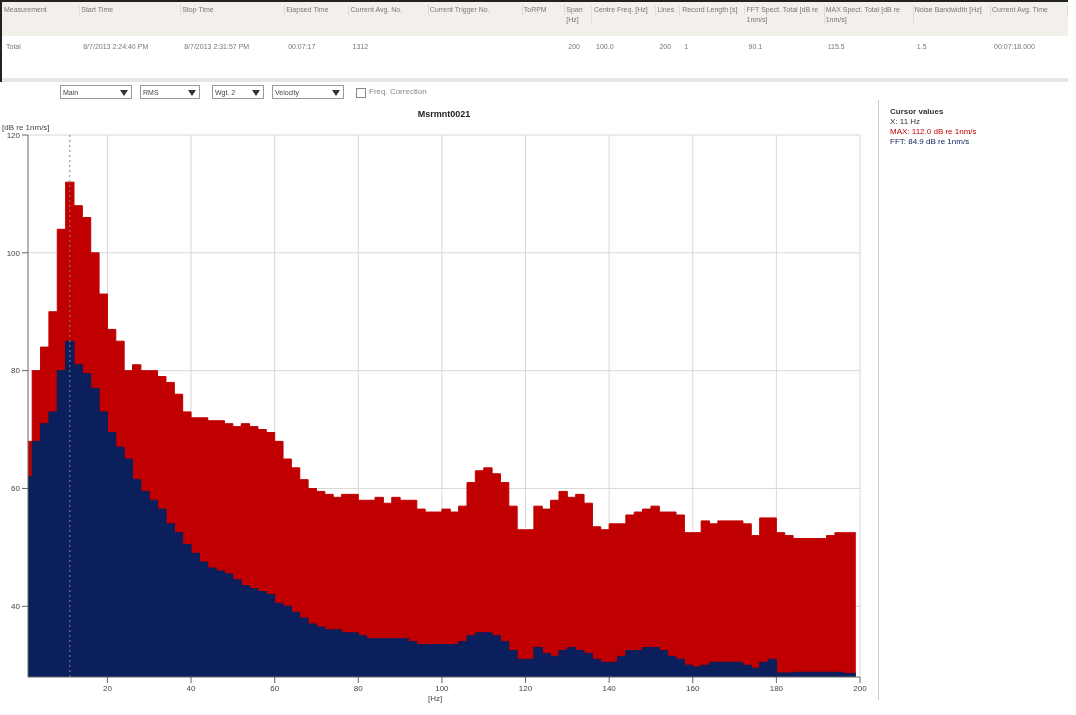  I want to click on x-tick-label: 60, so click(275, 688).